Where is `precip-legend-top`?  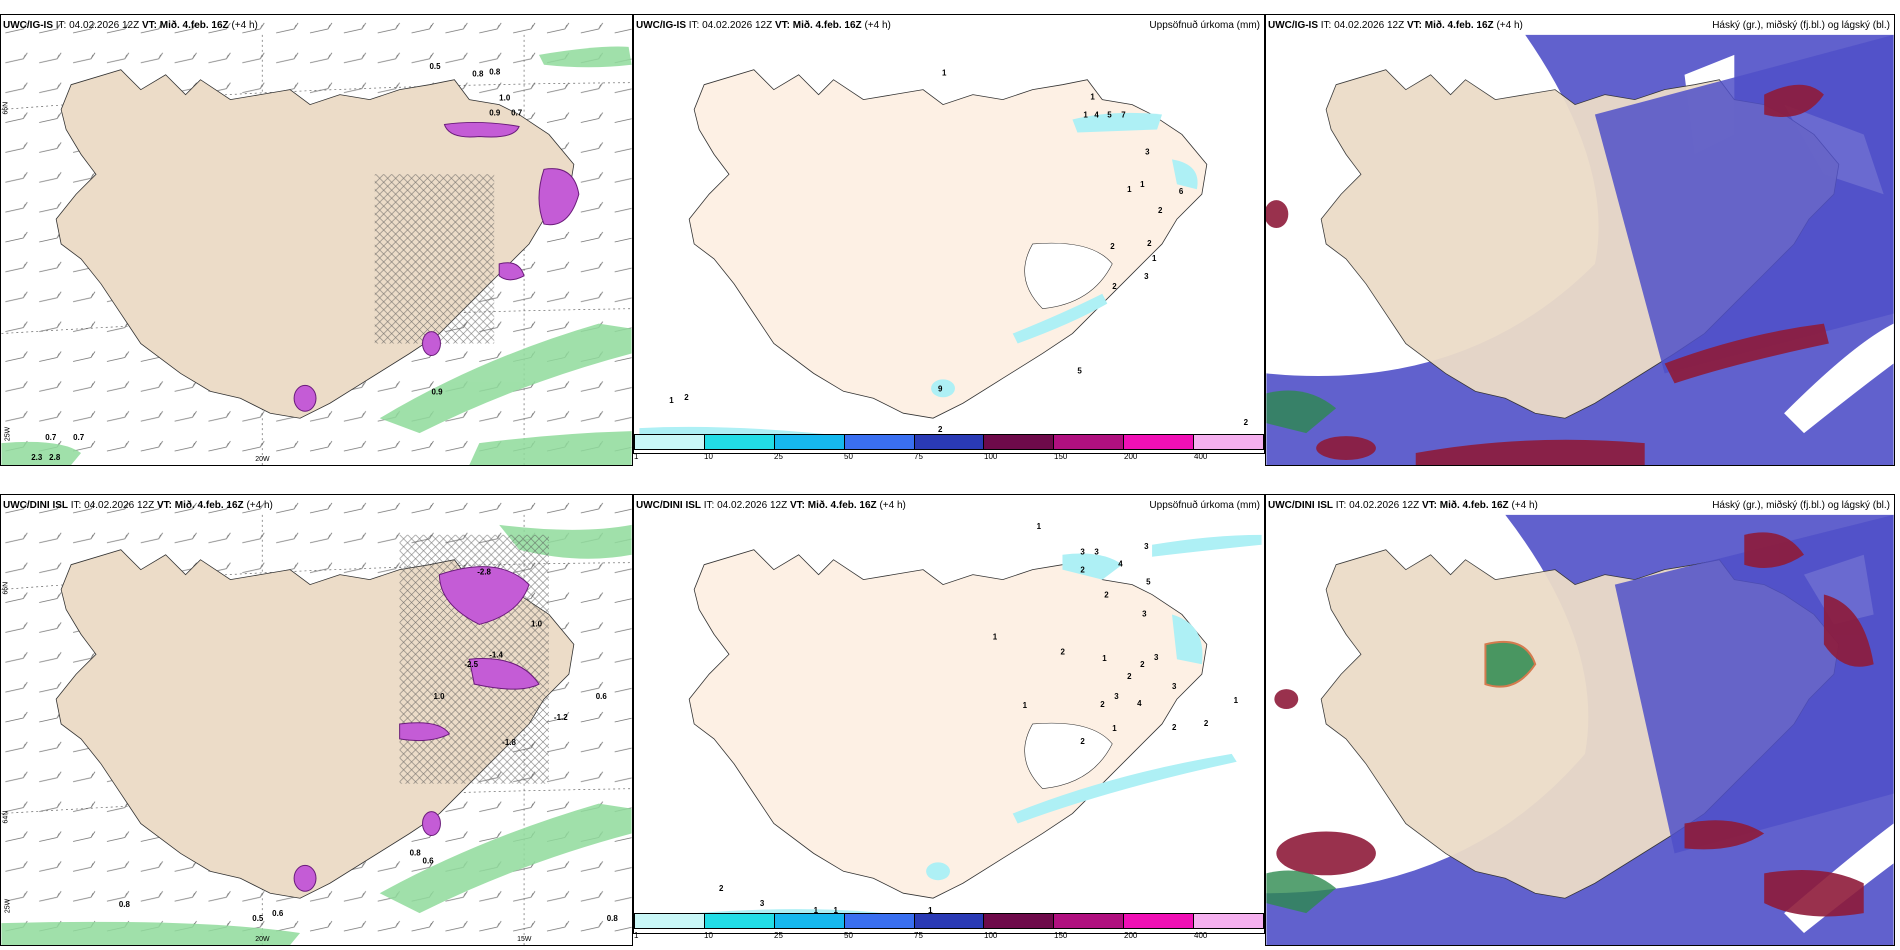 precip-legend-top is located at coordinates (949, 442).